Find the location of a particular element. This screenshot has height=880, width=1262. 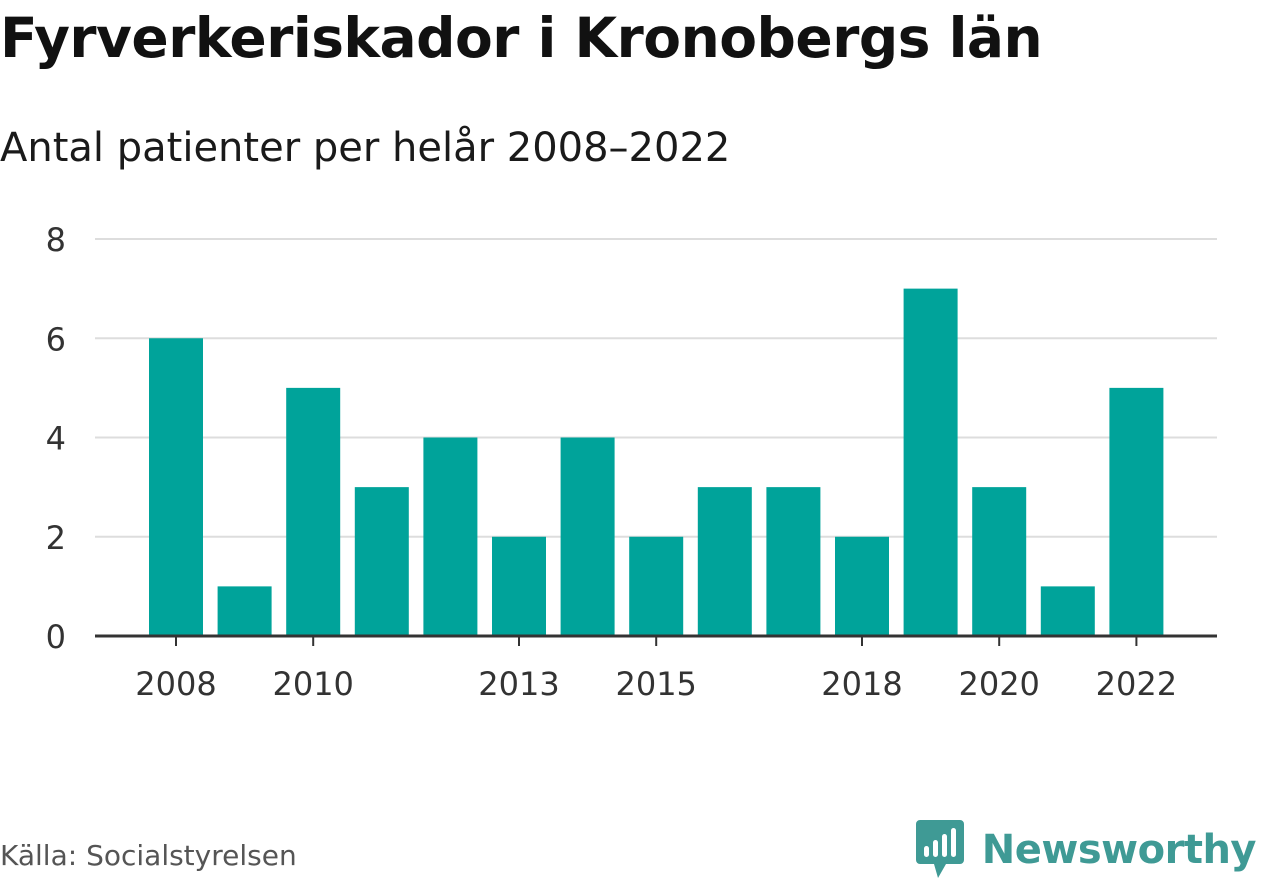

bar-2022 is located at coordinates (1136, 511).